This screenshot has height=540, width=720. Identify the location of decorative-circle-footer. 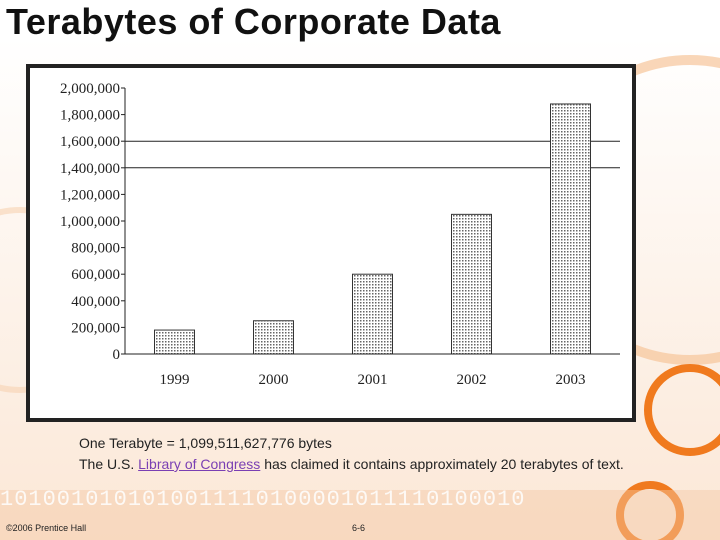
(650, 510).